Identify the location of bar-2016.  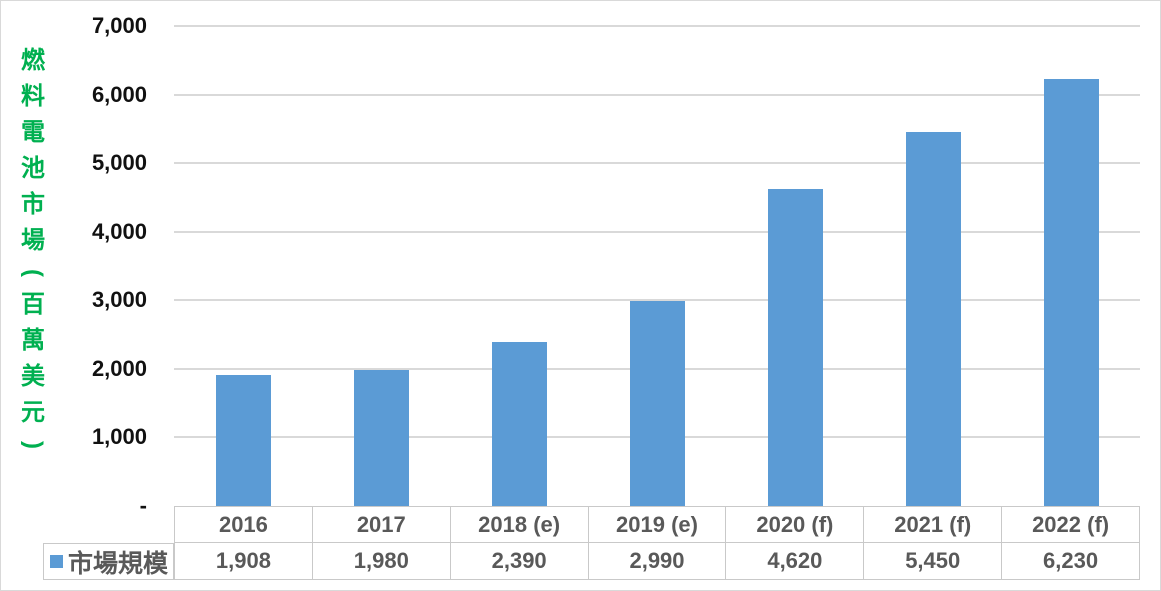
(243, 440).